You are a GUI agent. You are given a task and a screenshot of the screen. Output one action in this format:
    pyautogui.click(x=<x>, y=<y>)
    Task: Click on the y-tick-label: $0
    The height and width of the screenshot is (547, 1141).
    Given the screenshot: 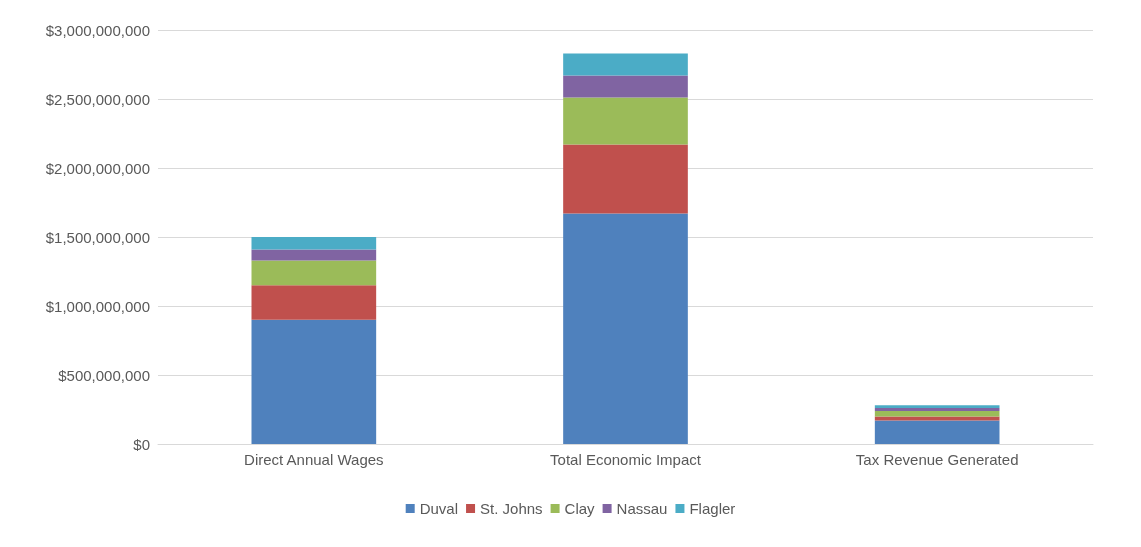 What is the action you would take?
    pyautogui.click(x=141, y=444)
    